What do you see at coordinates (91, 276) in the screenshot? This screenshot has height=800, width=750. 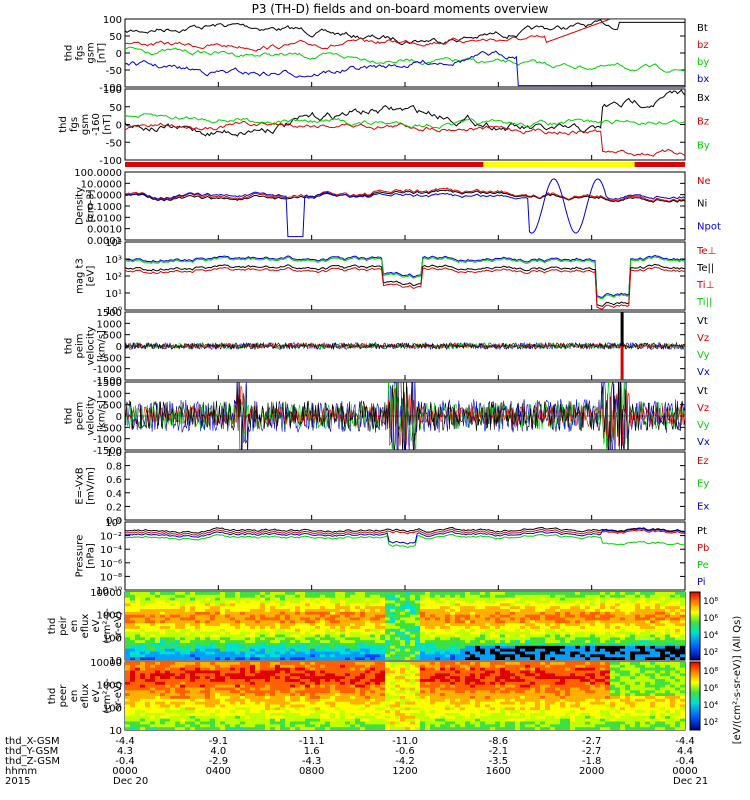 I see `ylabel-line: [eV]` at bounding box center [91, 276].